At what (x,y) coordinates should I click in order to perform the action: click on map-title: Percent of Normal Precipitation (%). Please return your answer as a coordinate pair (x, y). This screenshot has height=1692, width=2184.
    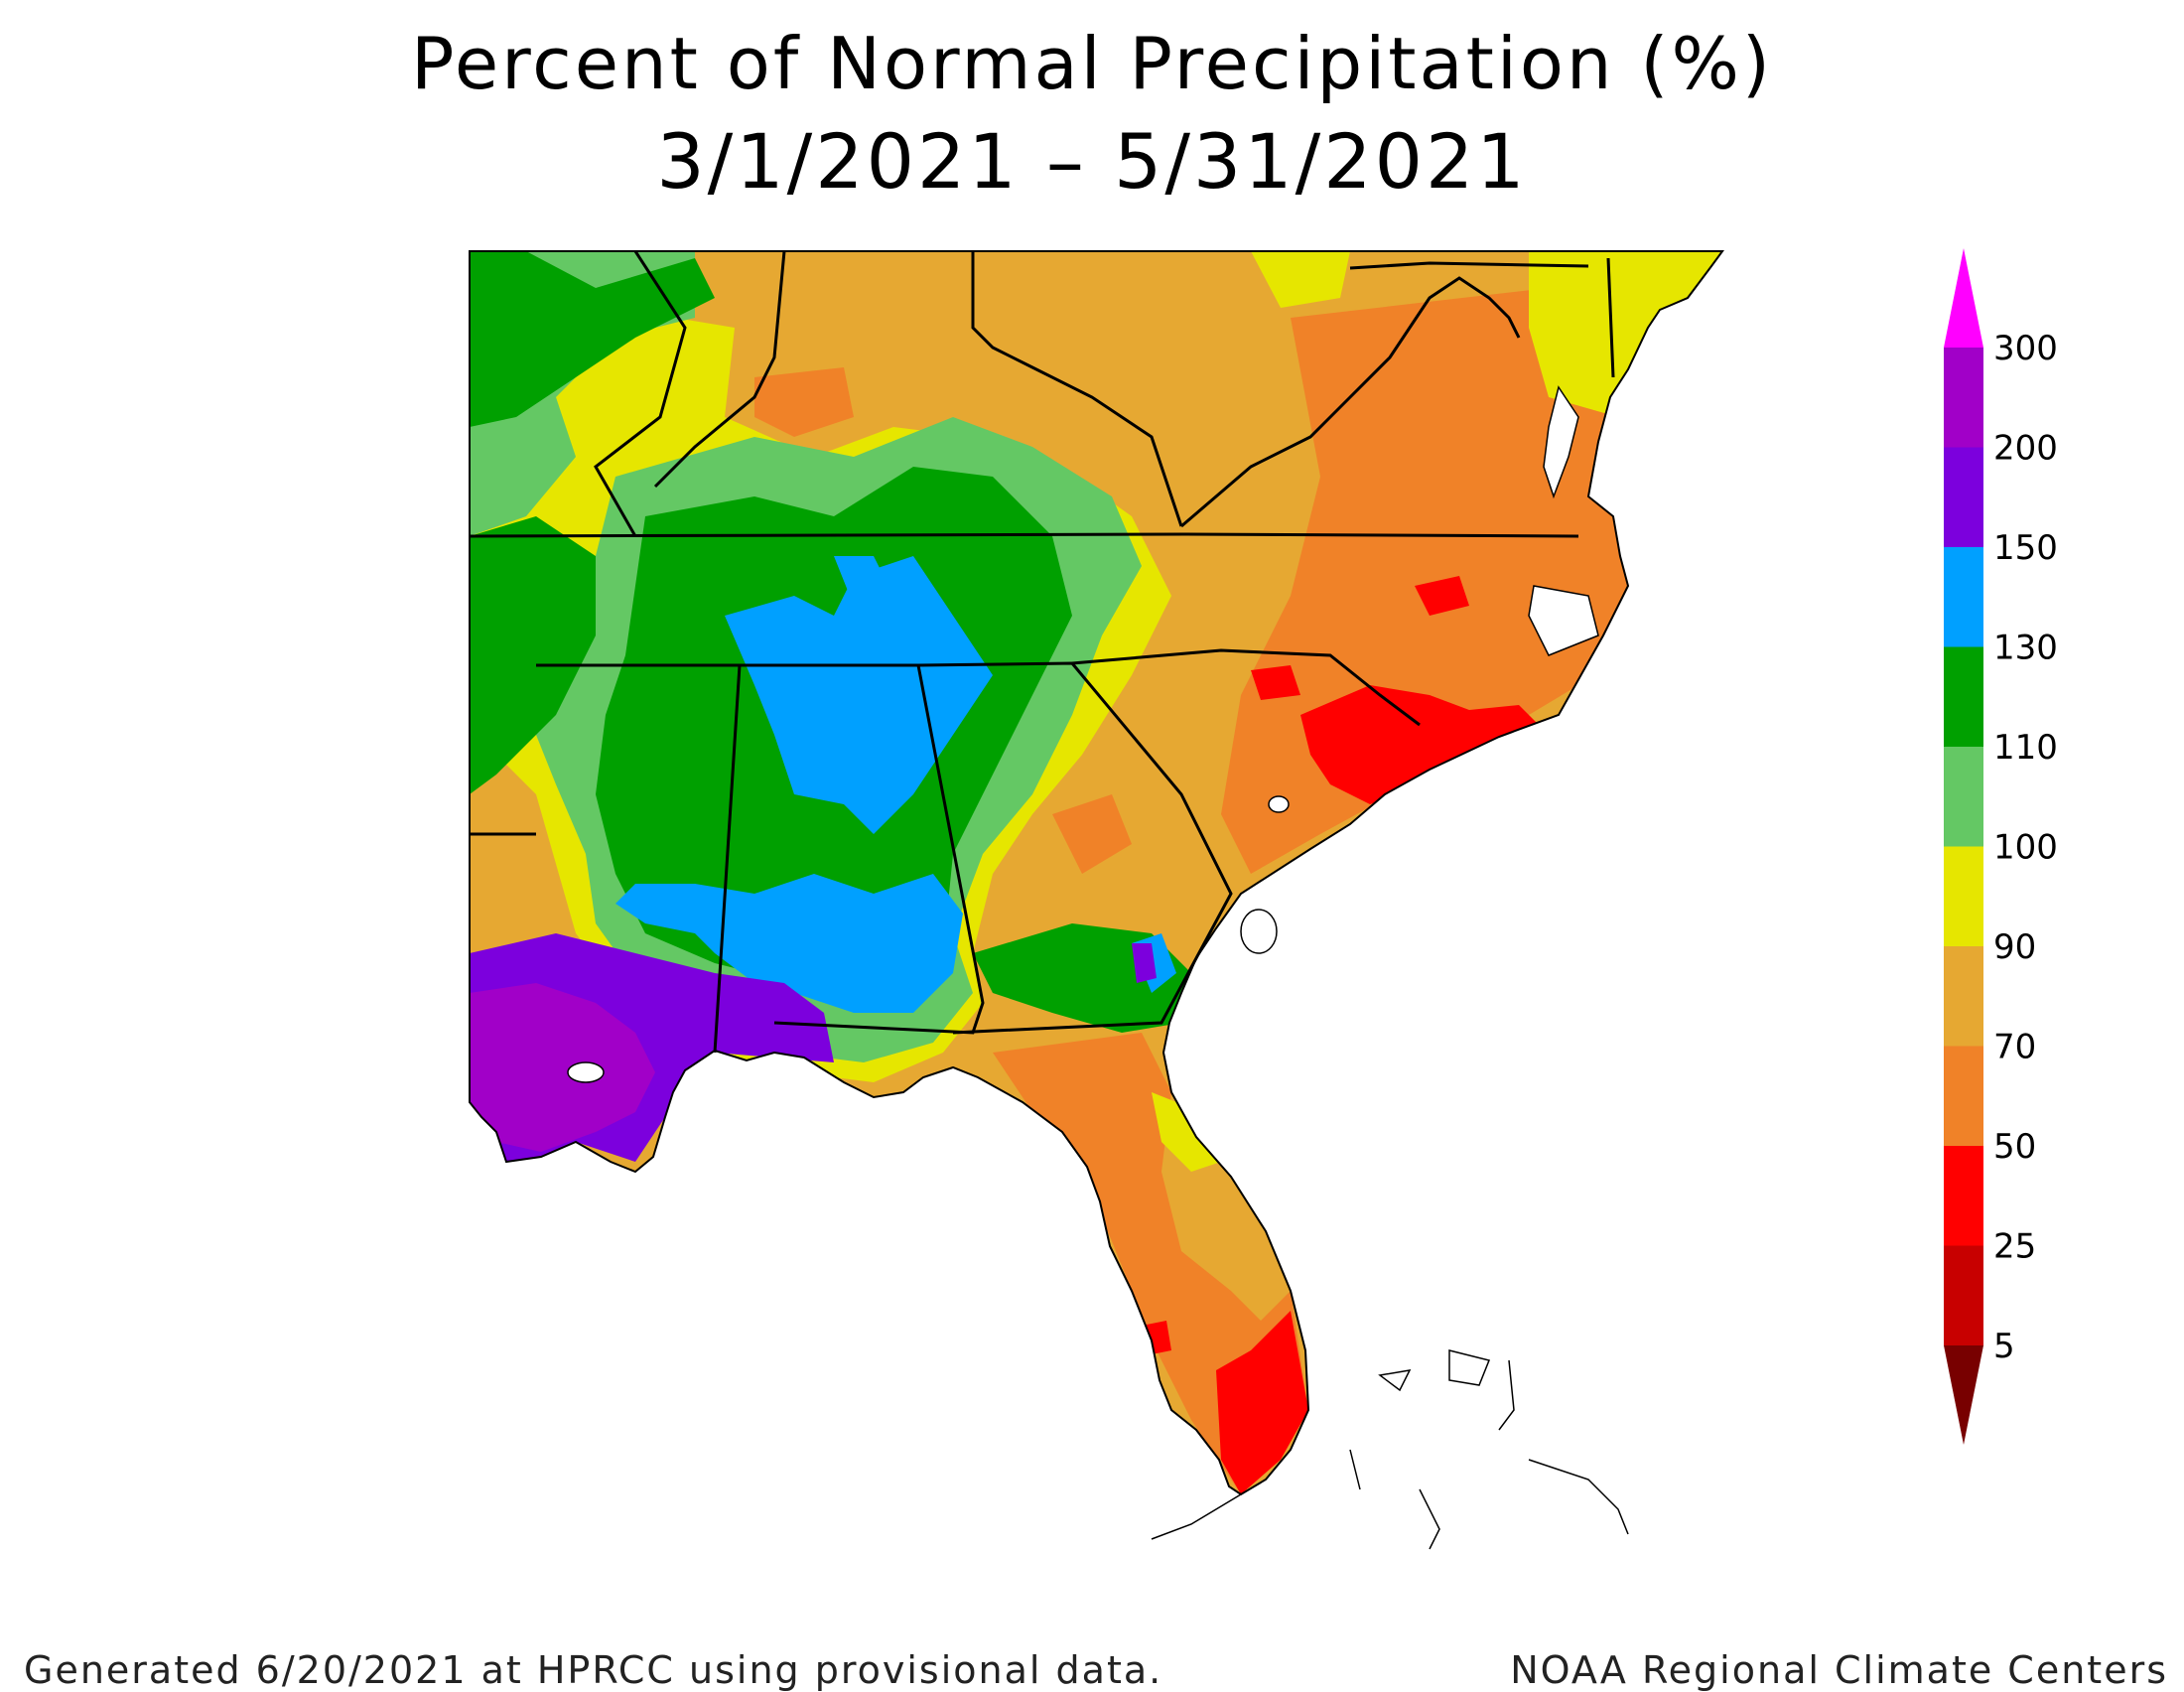
    Looking at the image, I should click on (1092, 63).